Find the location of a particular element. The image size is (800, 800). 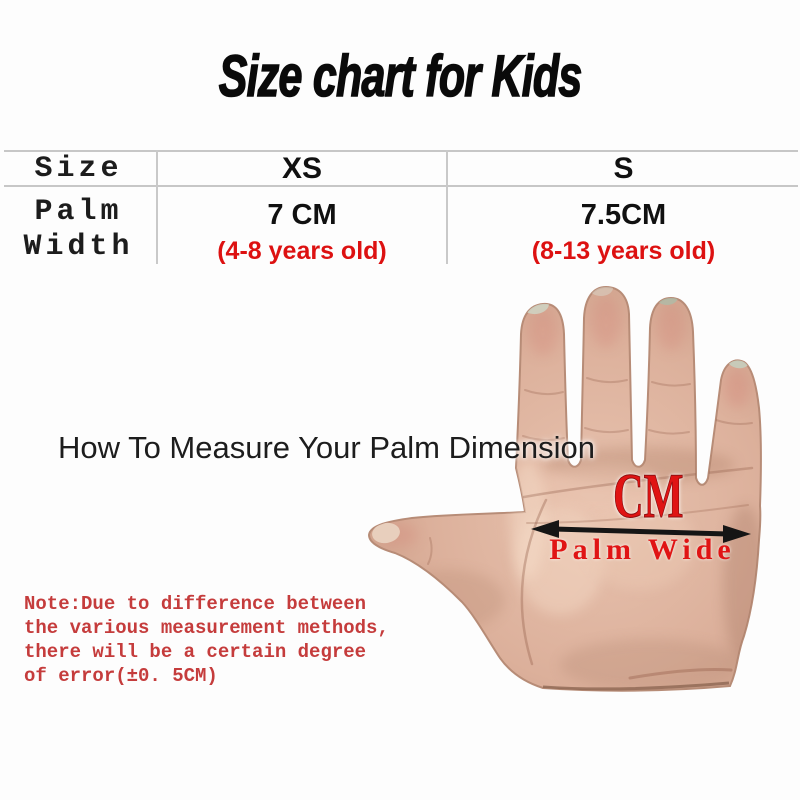

s-age-range: (8-13 years old) is located at coordinates (623, 251).